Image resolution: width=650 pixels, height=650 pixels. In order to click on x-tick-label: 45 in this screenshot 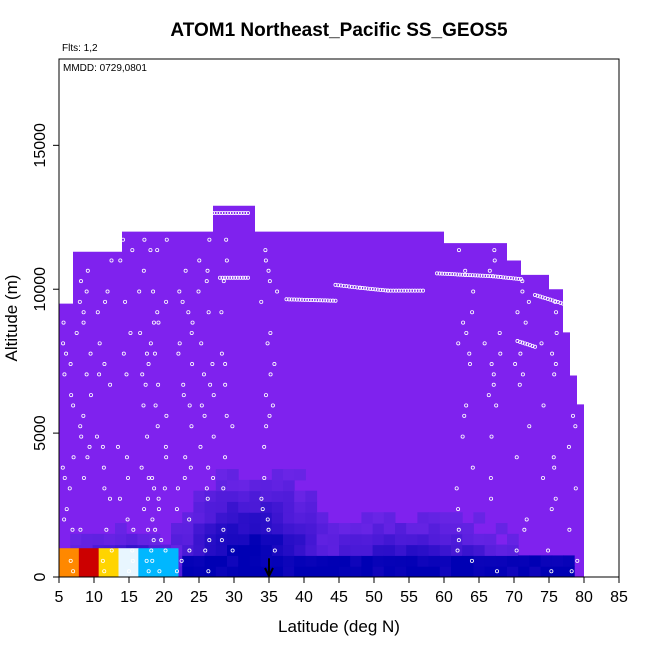, I will do `click(339, 597)`.